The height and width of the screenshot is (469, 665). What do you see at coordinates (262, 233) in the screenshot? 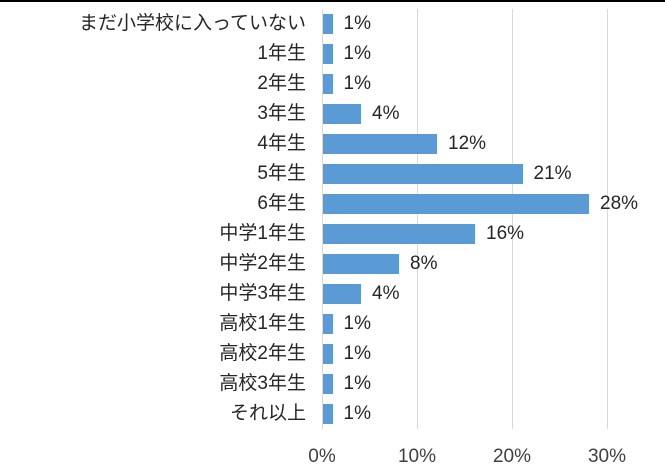
I see `category-label: 中学1年生` at bounding box center [262, 233].